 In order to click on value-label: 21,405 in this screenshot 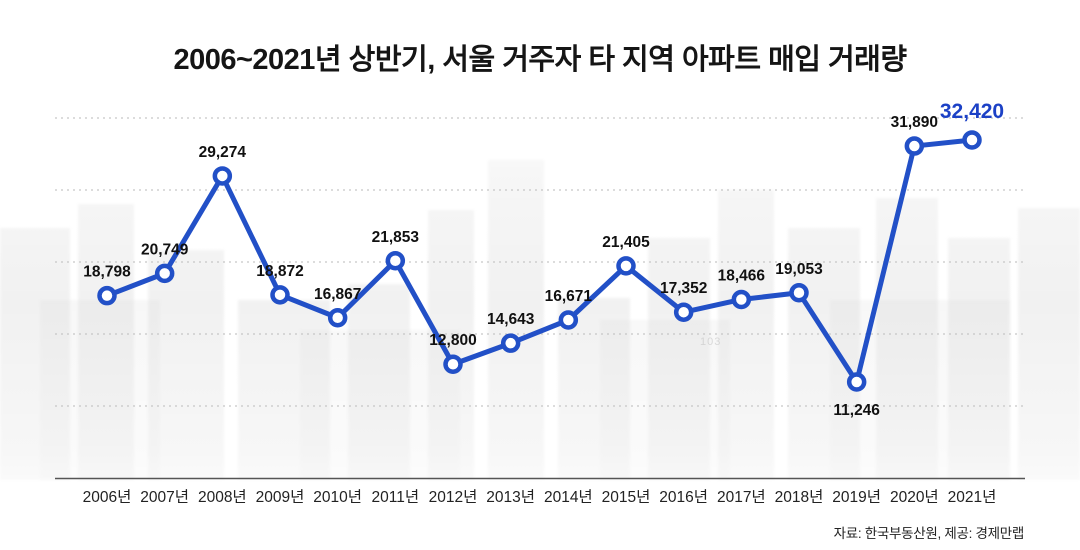, I will do `click(626, 242)`.